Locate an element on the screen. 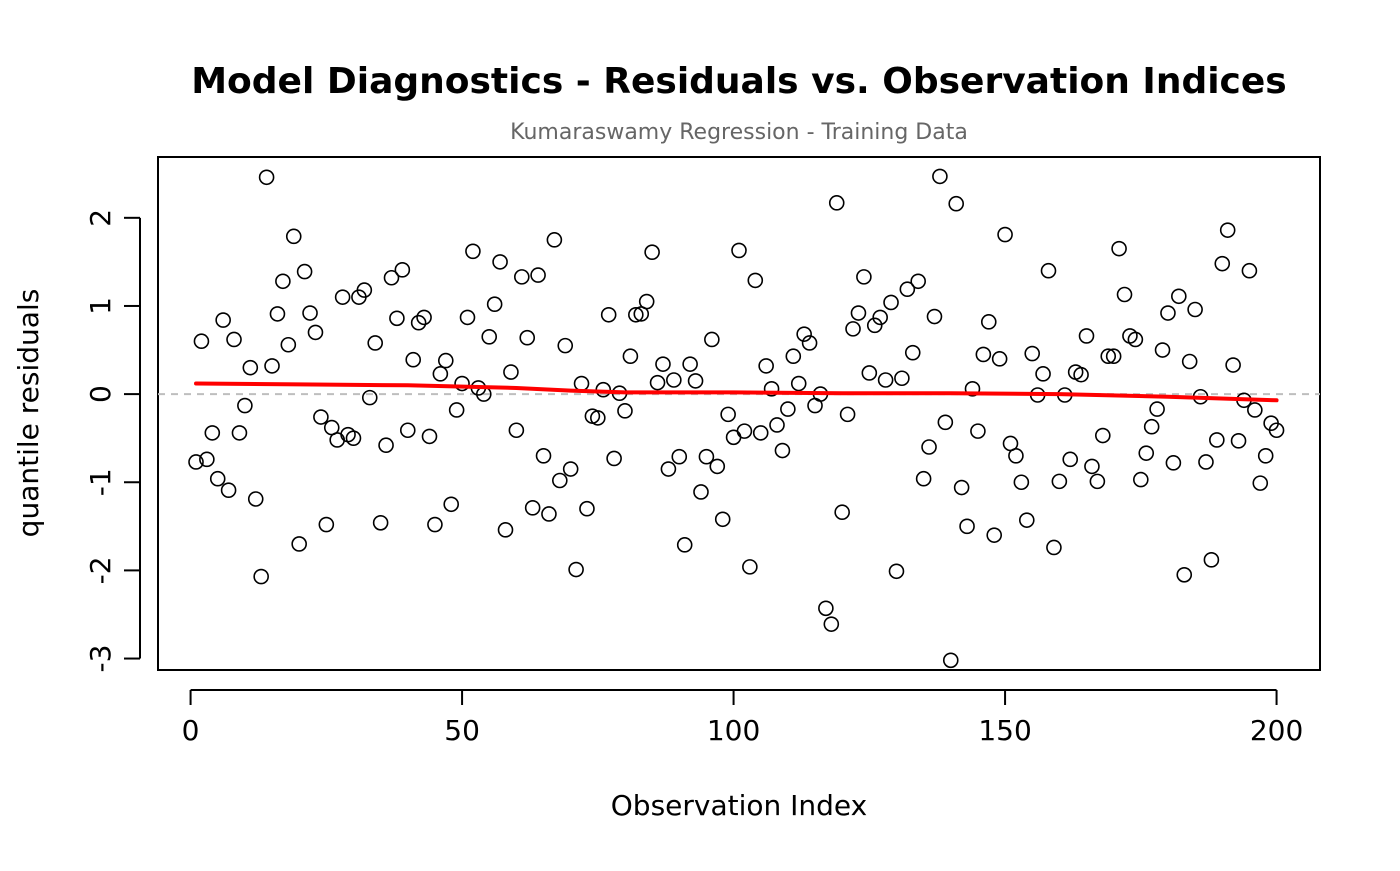 This screenshot has height=871, width=1400. y-tick-label: -1 is located at coordinates (100, 482).